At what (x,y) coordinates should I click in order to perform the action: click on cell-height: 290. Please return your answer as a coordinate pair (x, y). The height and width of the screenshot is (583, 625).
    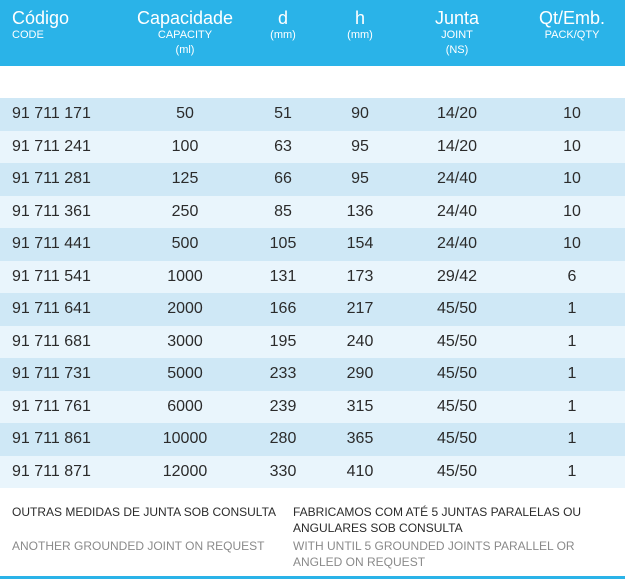
    Looking at the image, I should click on (360, 373).